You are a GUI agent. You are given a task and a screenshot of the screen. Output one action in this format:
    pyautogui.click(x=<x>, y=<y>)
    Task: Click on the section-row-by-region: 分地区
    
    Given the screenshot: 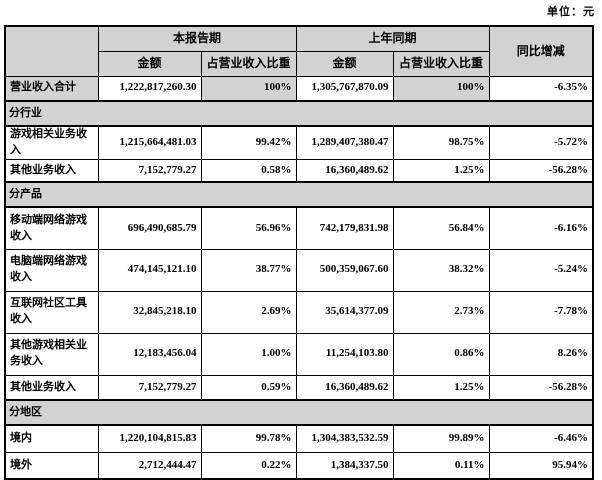 What is the action you would take?
    pyautogui.click(x=299, y=413)
    